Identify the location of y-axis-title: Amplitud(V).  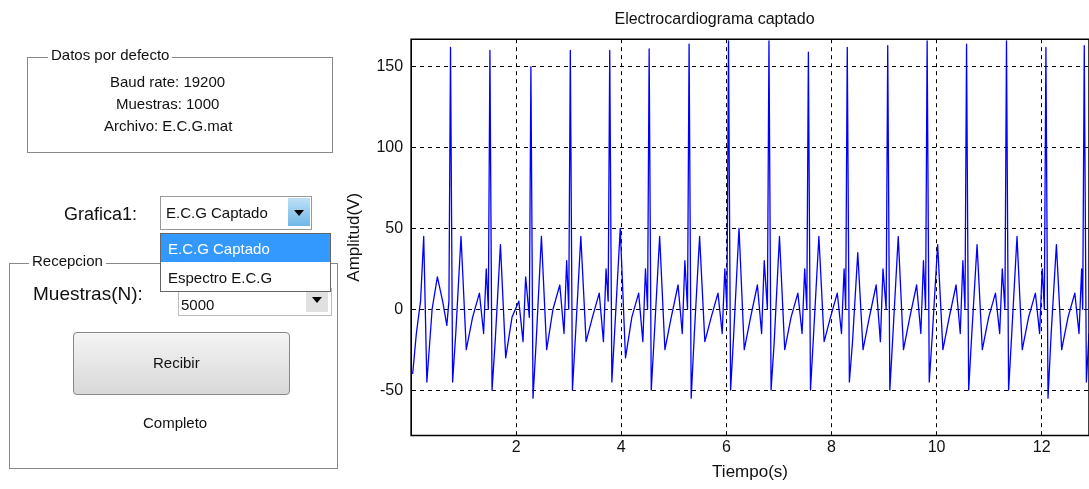
(353, 237).